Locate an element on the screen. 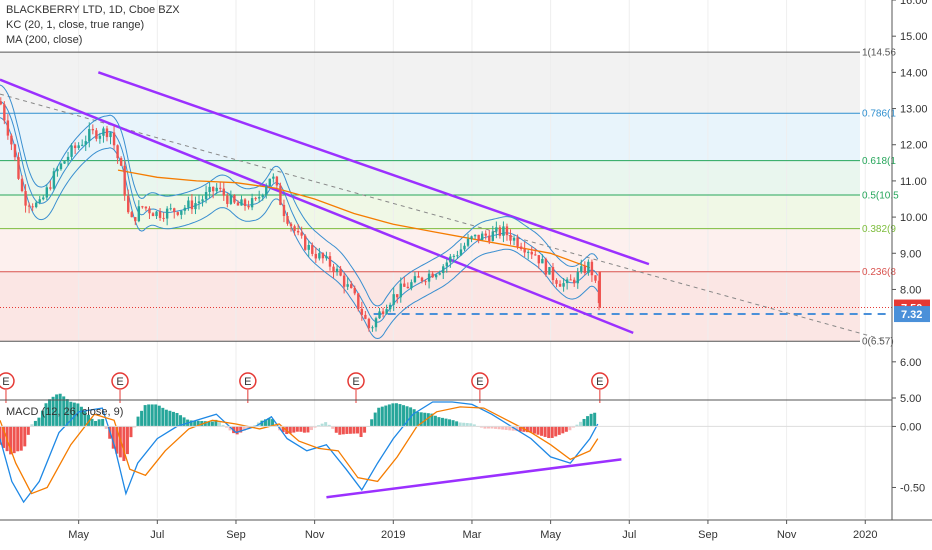  x-tick-label: Jul is located at coordinates (157, 535).